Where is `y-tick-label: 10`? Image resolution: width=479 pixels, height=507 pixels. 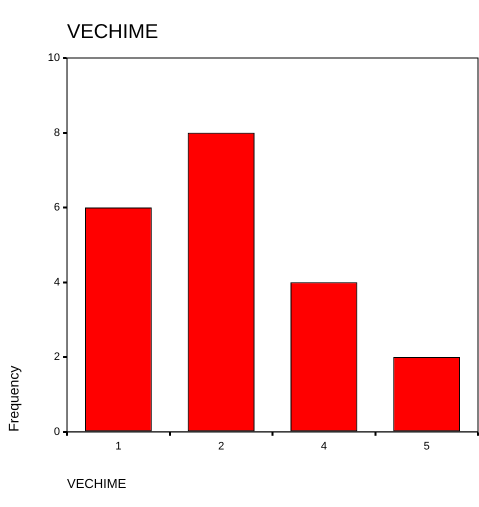 y-tick-label: 10 is located at coordinates (54, 58).